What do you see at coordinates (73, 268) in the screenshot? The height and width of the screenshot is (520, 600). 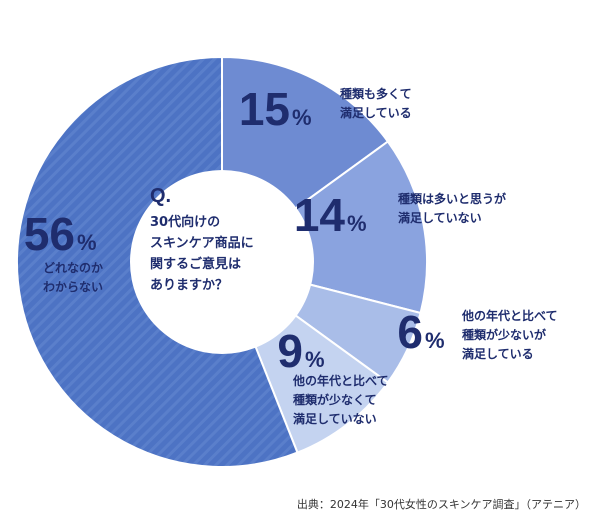 I see `slice-5-label-line: どれなのか` at bounding box center [73, 268].